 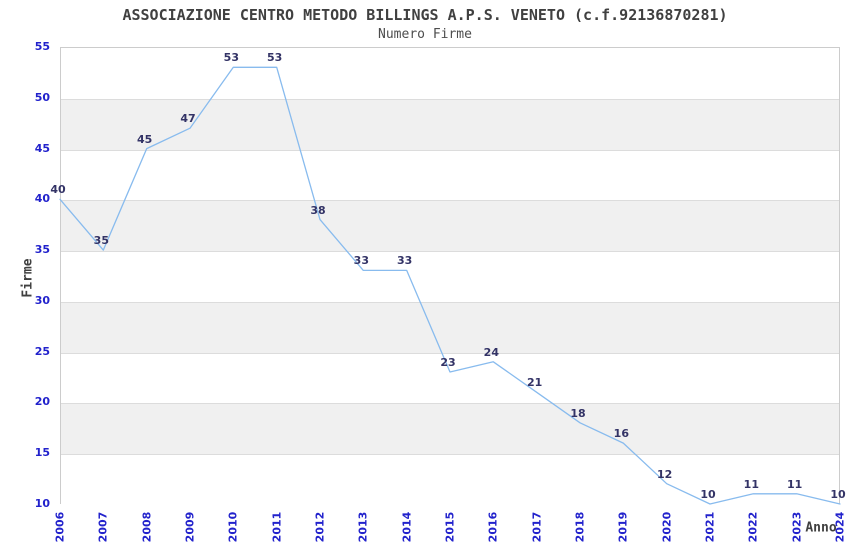 I want to click on chart-subtitle: Numero Firme, so click(x=425, y=34).